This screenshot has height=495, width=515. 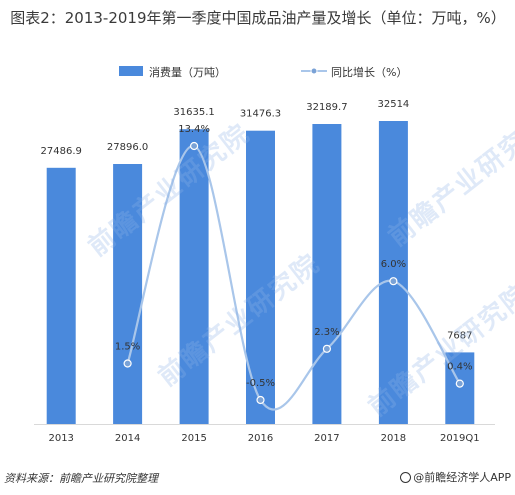 I want to click on growth-point-2017, so click(x=326, y=348).